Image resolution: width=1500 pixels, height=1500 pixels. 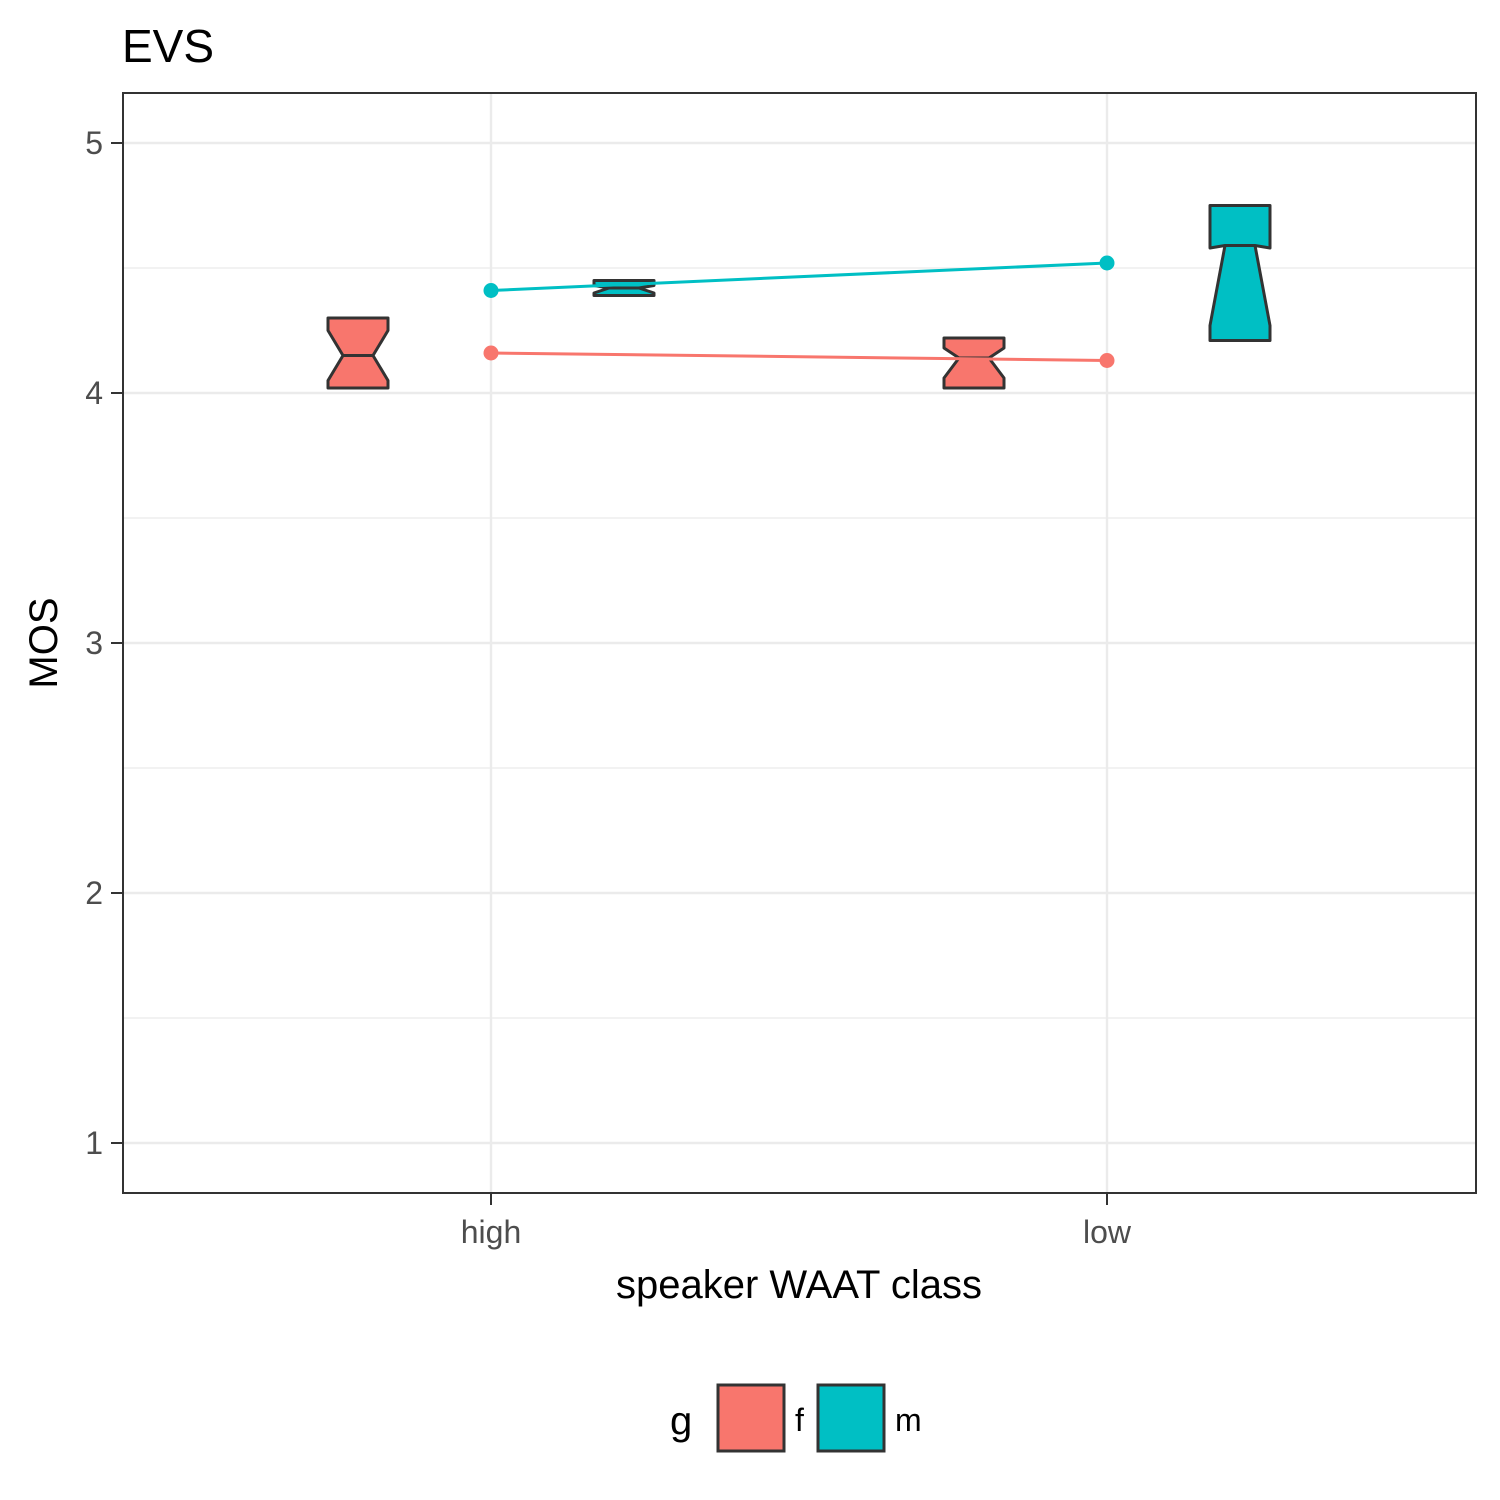 I want to click on legend-title: g, so click(x=681, y=1421).